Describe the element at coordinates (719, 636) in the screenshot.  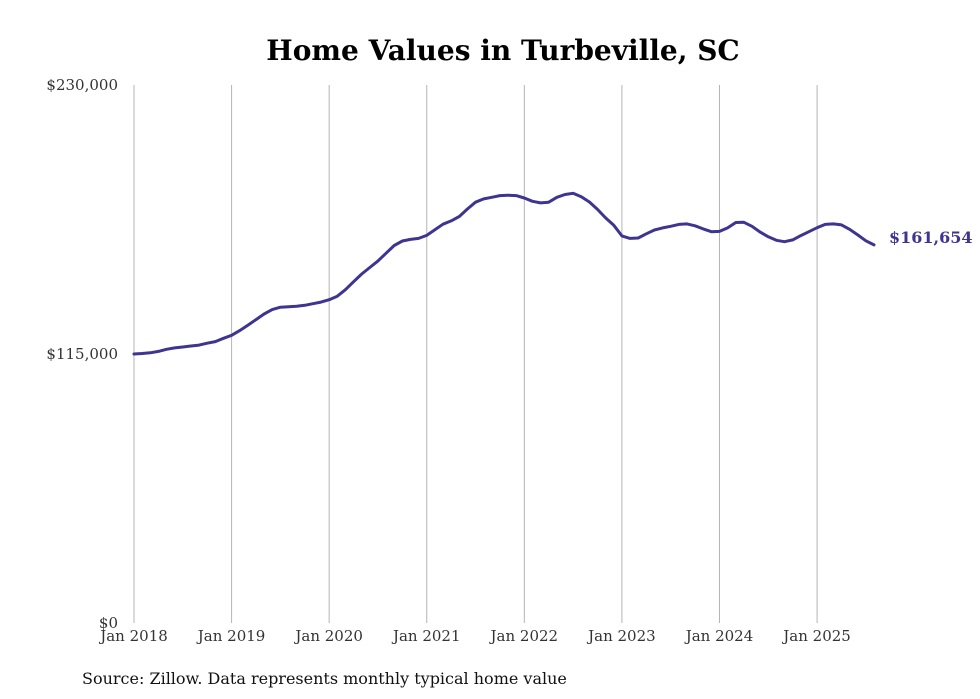
I see `x-tick-label: Jan 2024` at that location.